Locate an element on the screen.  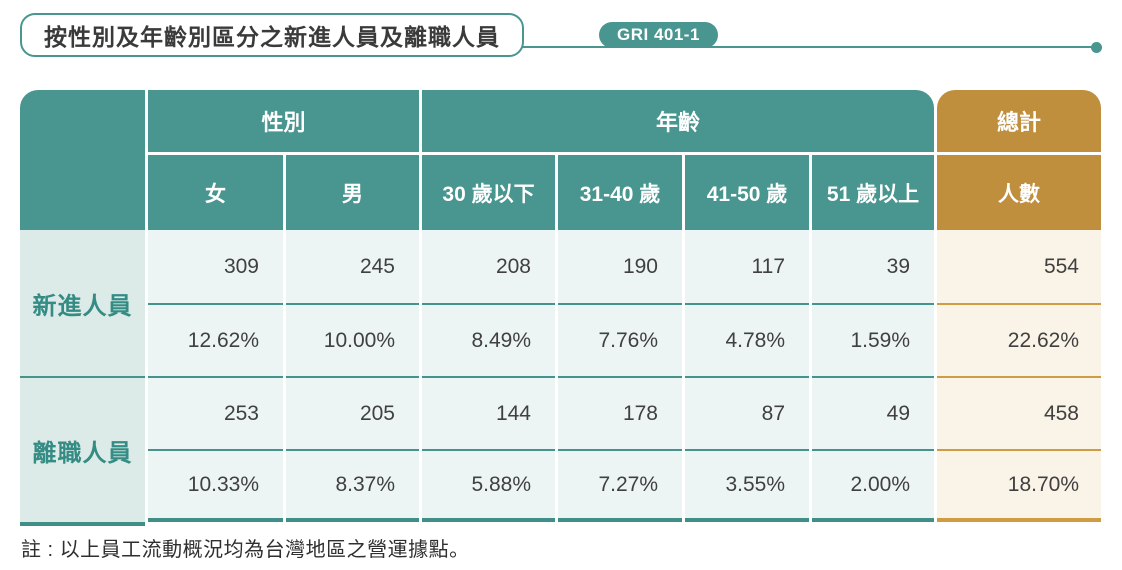
table-cell: 144 is located at coordinates (488, 412).